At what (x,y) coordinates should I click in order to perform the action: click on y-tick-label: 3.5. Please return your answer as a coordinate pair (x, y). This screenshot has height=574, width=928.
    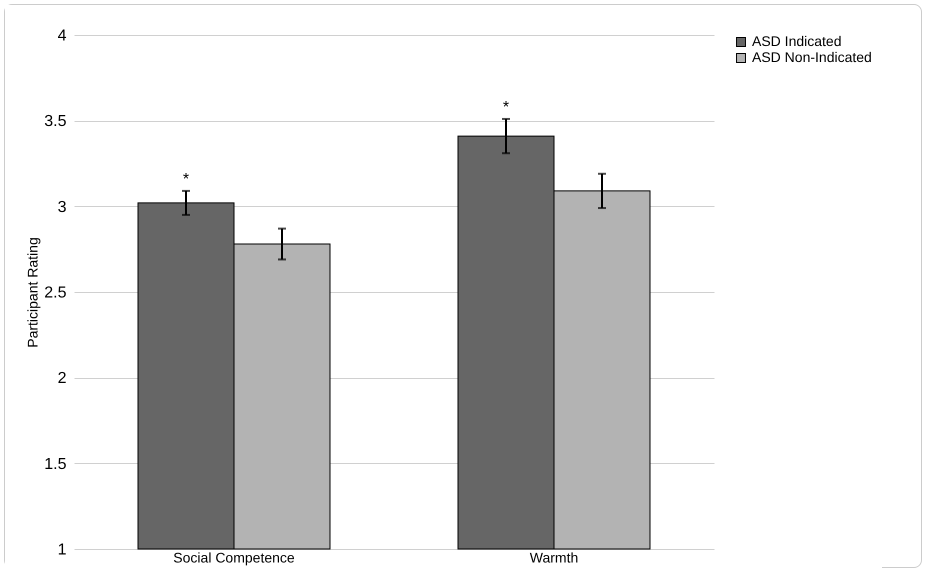
    Looking at the image, I should click on (55, 121).